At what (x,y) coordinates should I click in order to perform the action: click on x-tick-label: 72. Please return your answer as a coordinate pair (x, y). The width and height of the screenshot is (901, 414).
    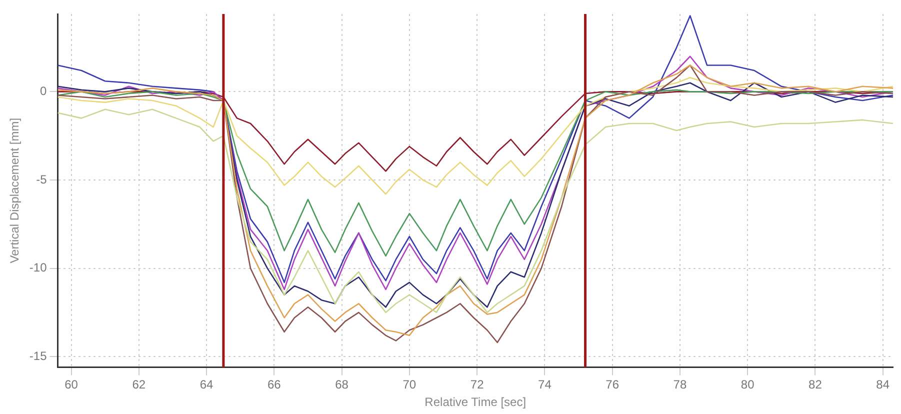
    Looking at the image, I should click on (477, 385).